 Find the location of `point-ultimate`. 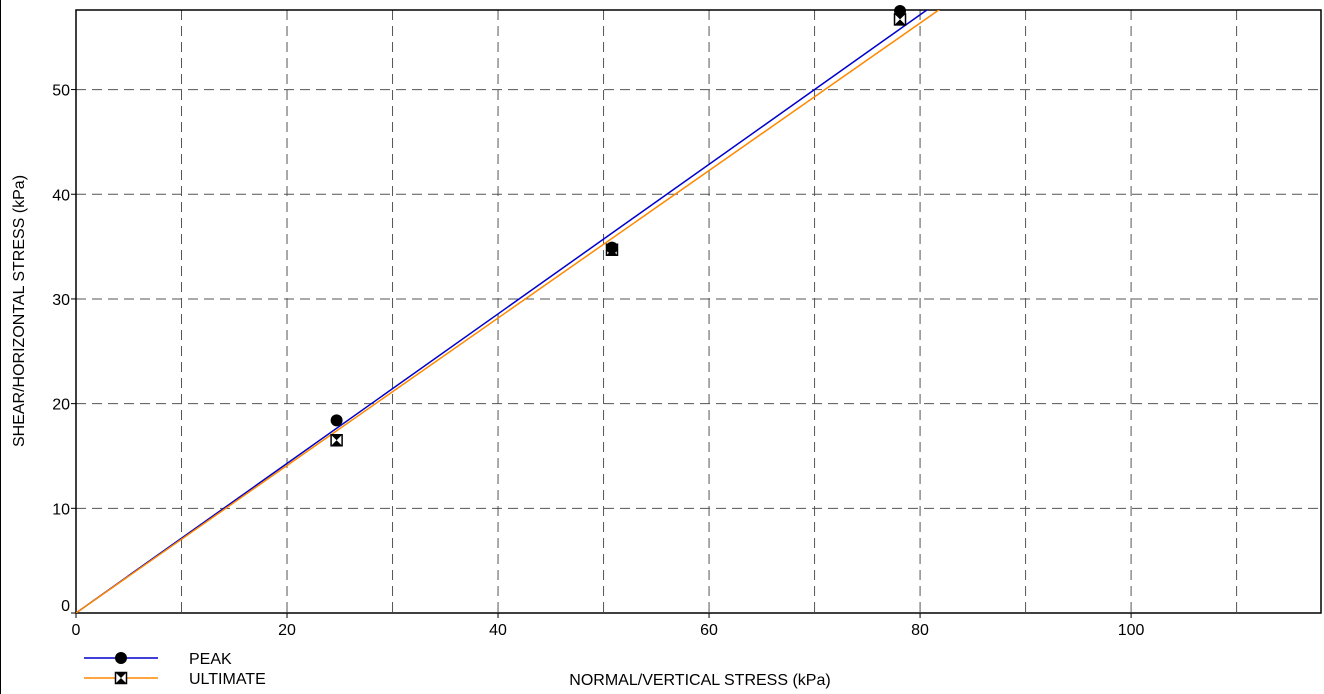

point-ultimate is located at coordinates (336, 440).